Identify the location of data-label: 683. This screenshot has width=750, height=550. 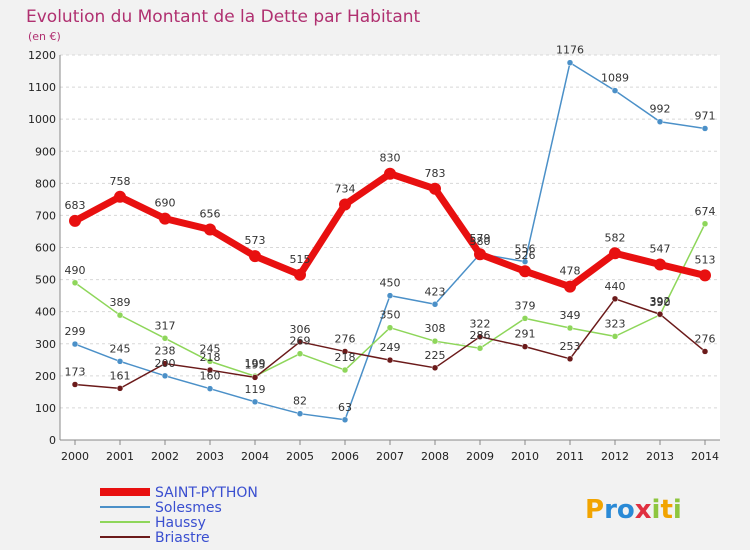
(75, 205).